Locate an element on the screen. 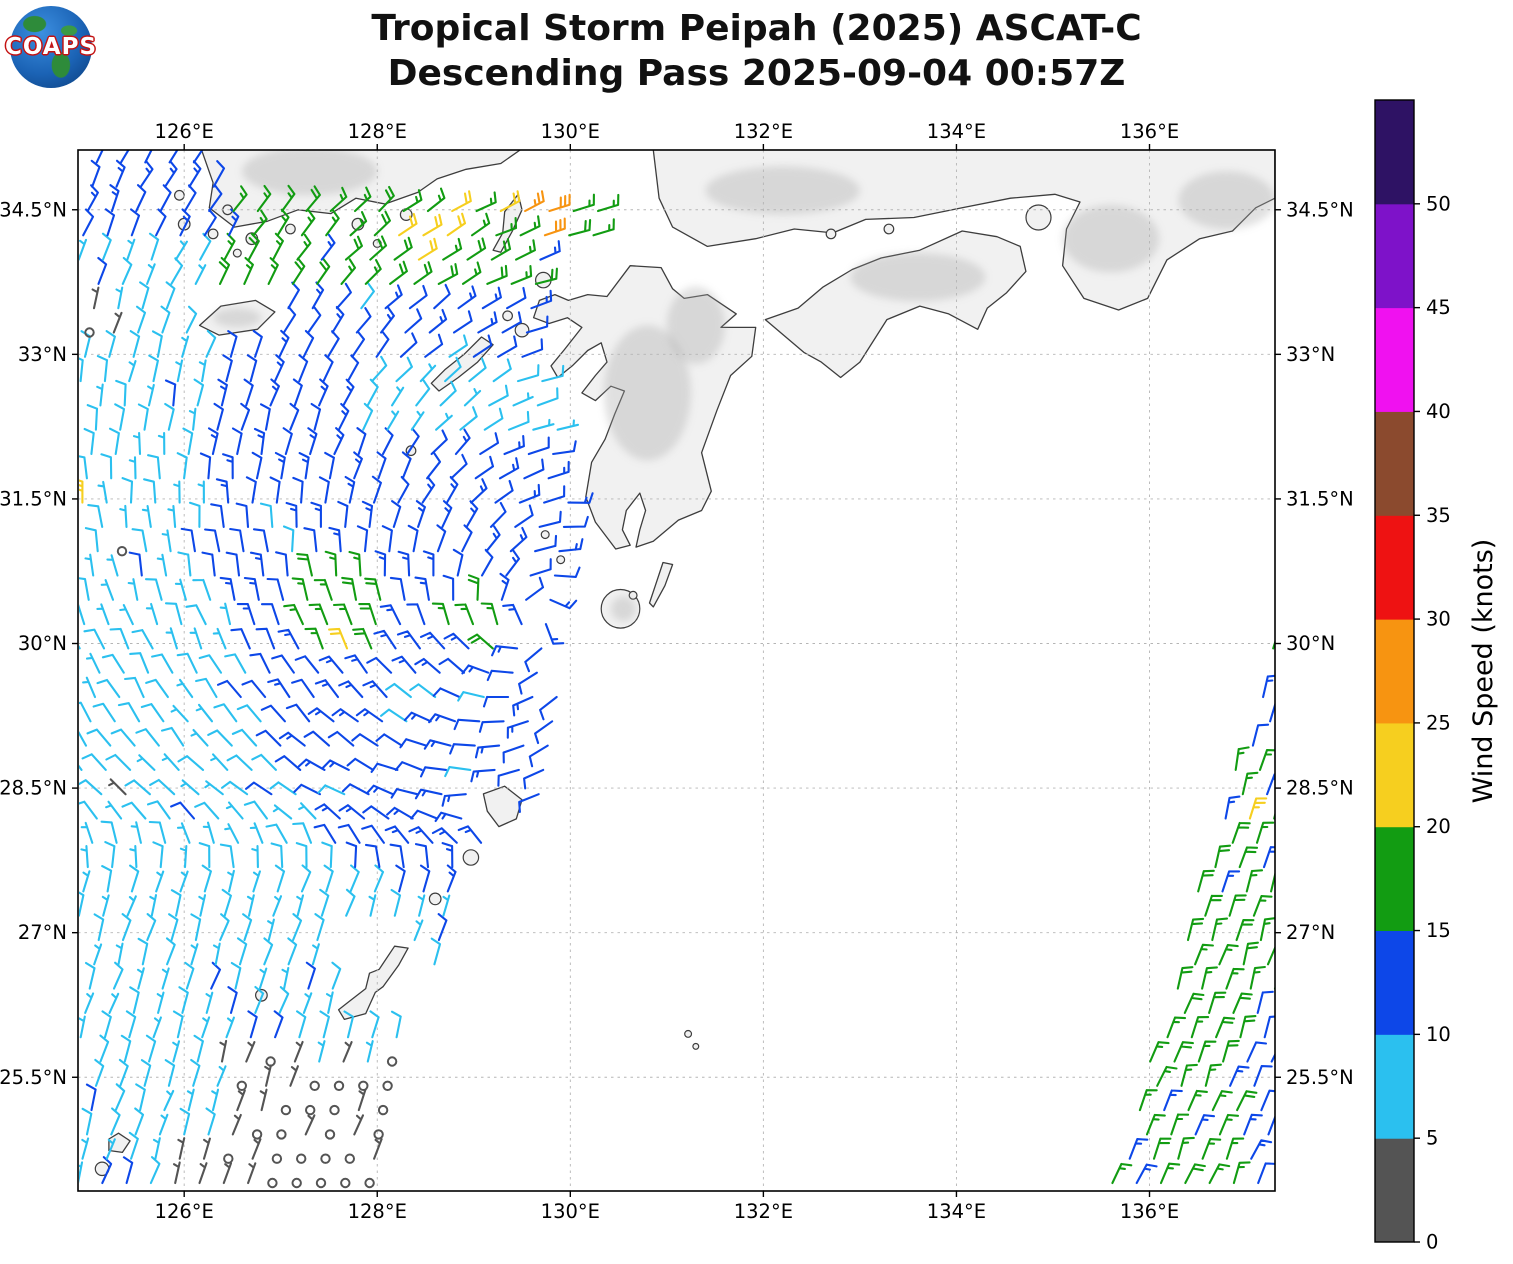  y-tick-label-right: 30°N is located at coordinates (1310, 643).